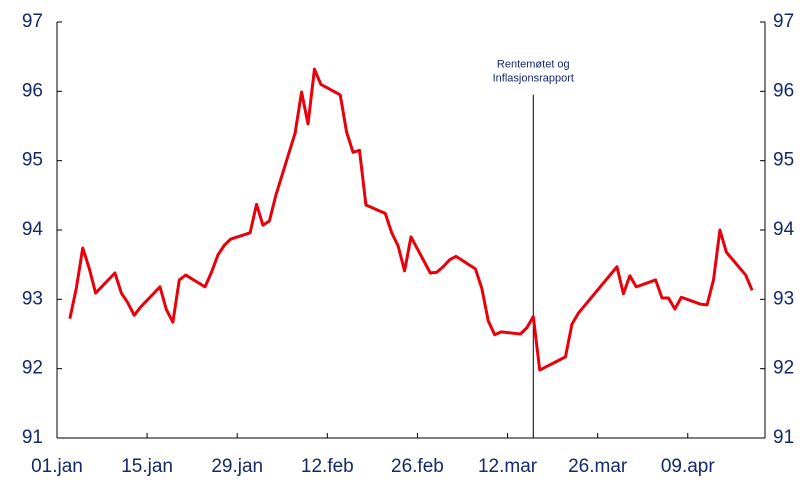  Describe the element at coordinates (783, 90) in the screenshot. I see `y2-tick-label: 96` at that location.